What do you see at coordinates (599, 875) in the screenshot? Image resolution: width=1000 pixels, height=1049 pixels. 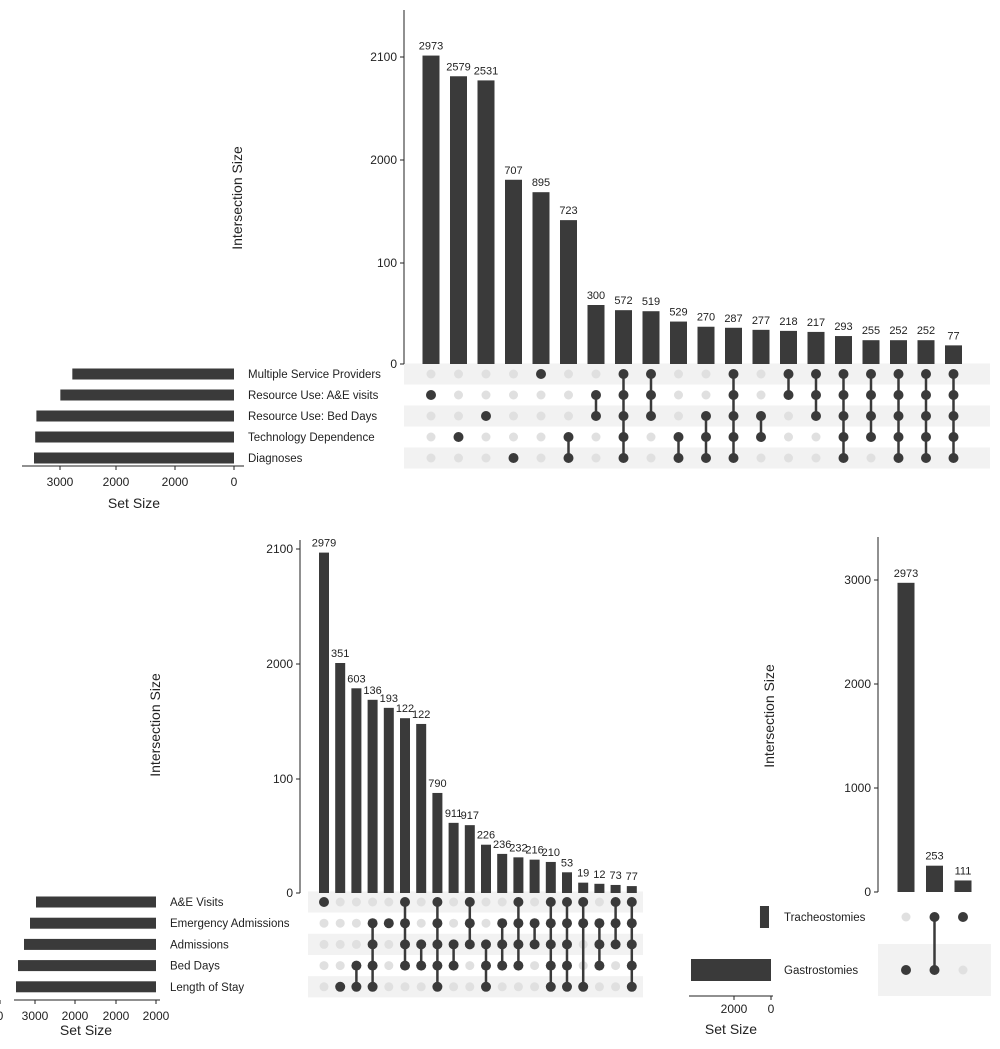 I see `bar-value-label: 12` at bounding box center [599, 875].